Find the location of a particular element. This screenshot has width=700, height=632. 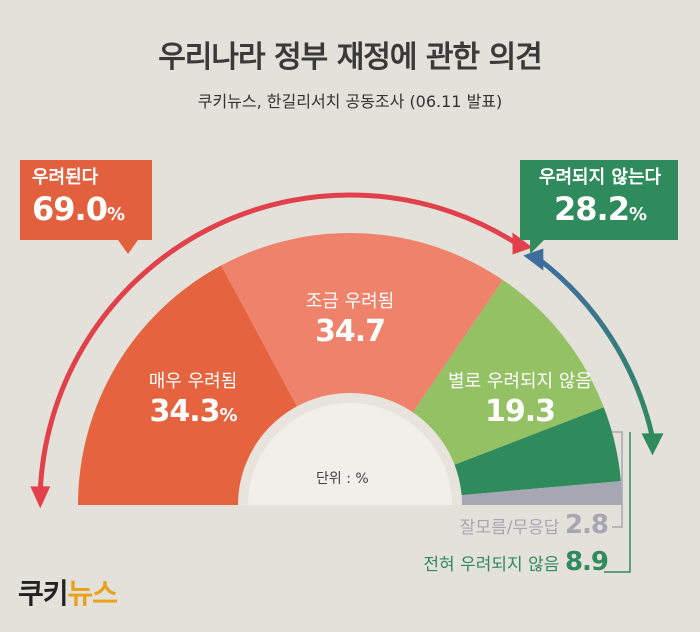

segment-name: 별로 우려되지 않음 is located at coordinates (520, 381).